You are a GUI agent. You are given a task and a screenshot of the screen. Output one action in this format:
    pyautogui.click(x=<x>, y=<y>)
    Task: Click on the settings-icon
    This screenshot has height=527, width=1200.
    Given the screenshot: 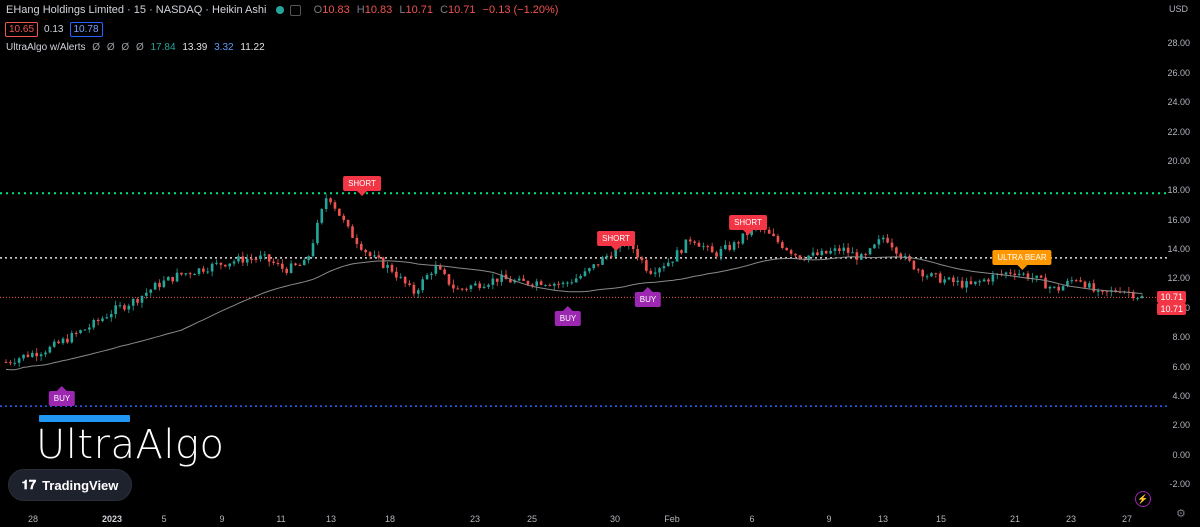 What is the action you would take?
    pyautogui.click(x=295, y=10)
    